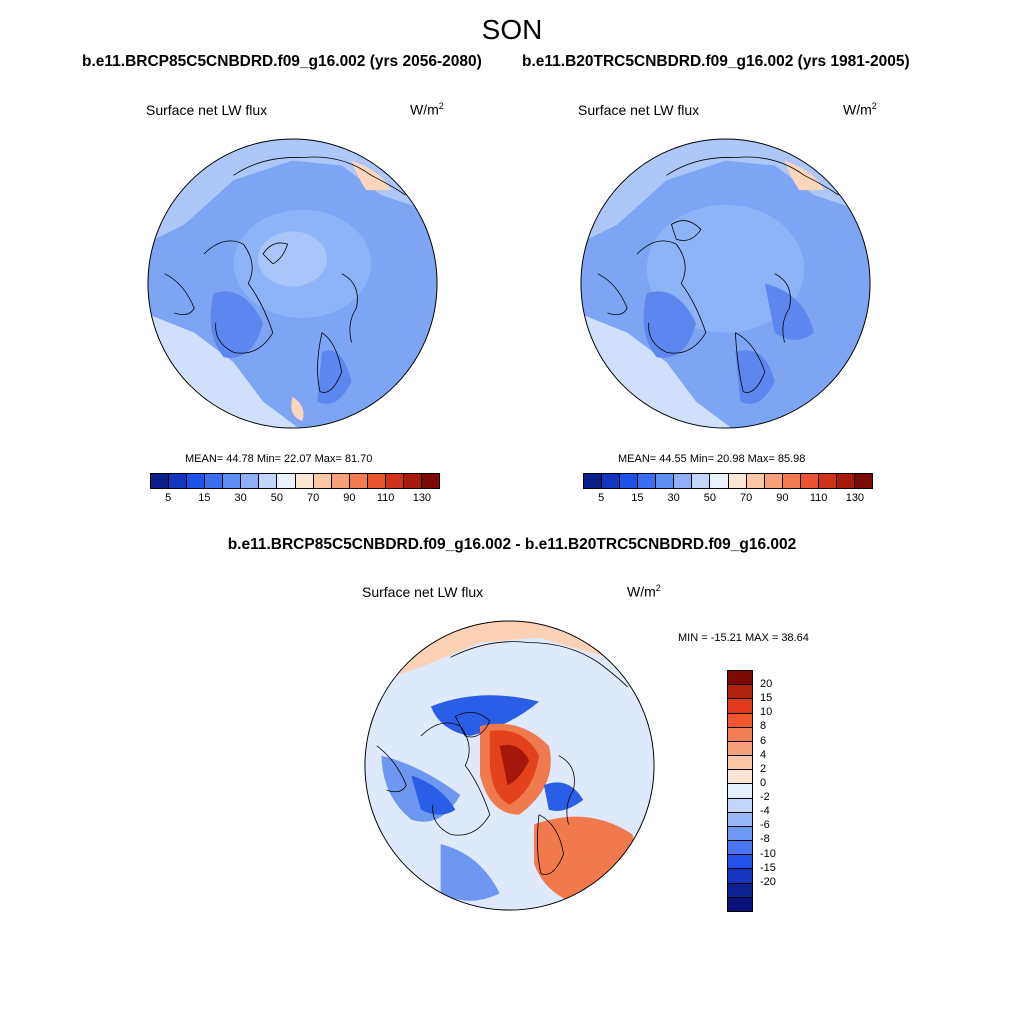 Image resolution: width=1024 pixels, height=1024 pixels. I want to click on diff-colorbar, so click(740, 791).